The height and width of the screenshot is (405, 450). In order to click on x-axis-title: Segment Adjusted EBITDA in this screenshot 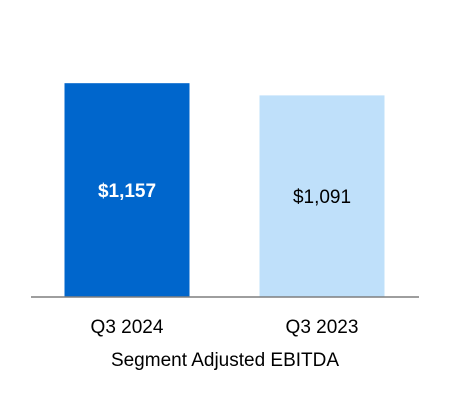, I will do `click(225, 360)`.